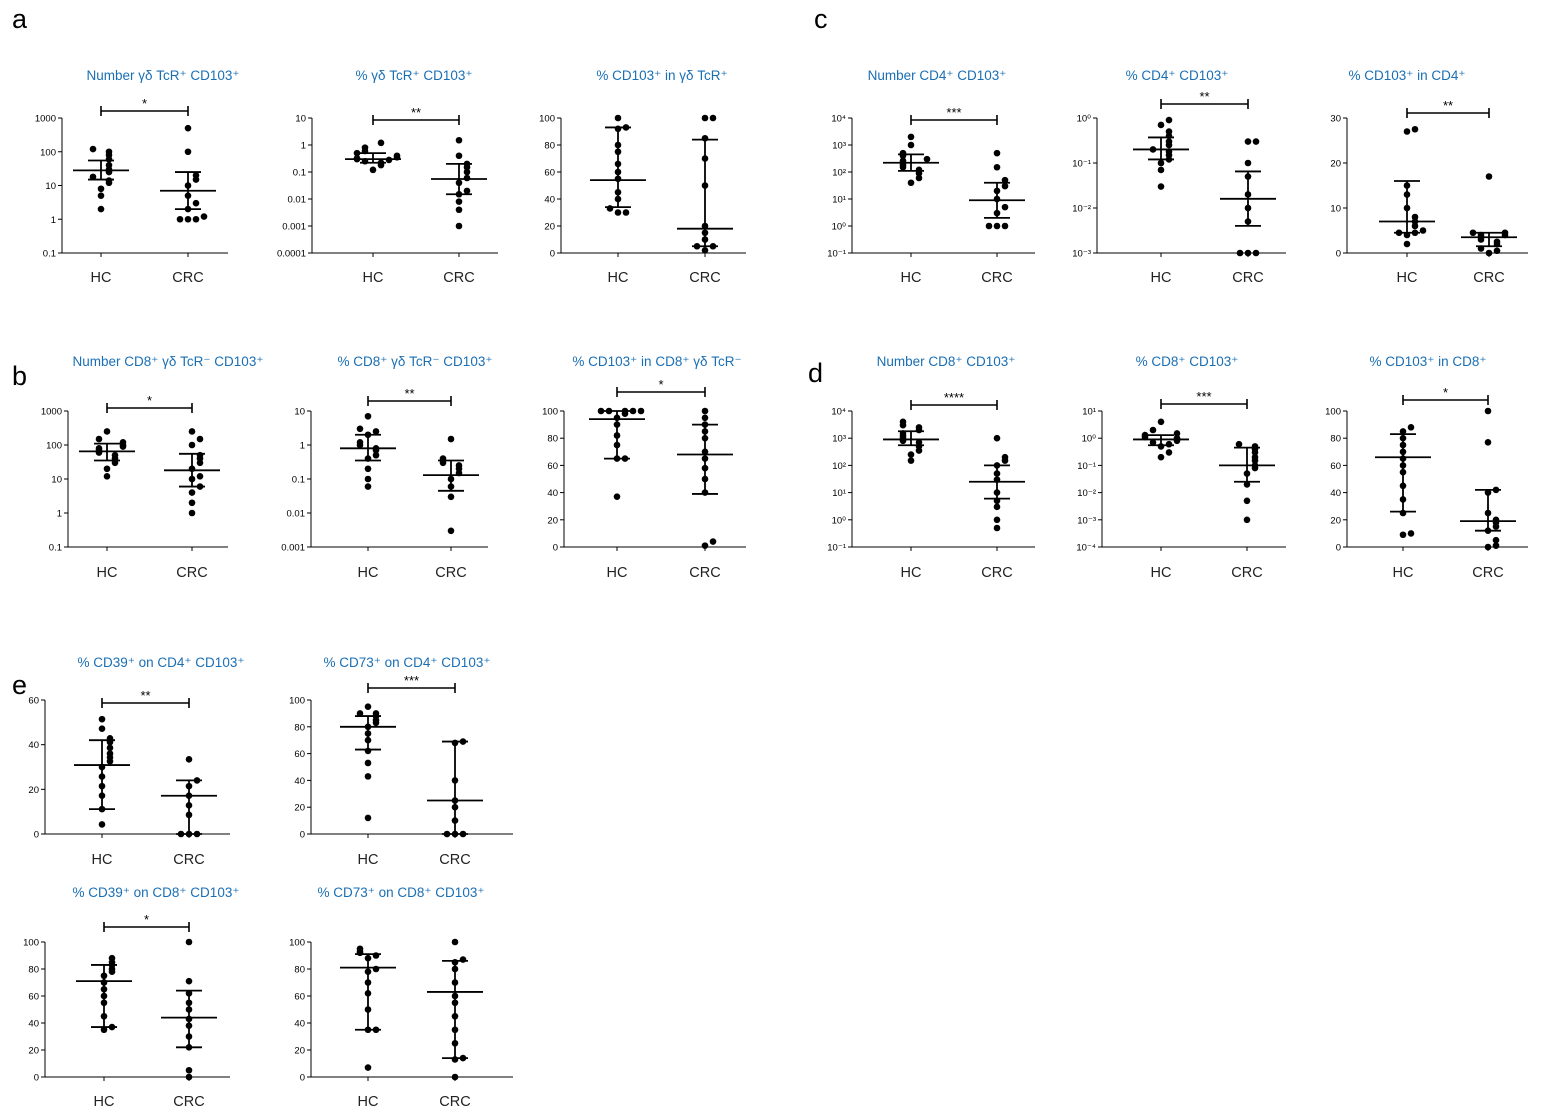 The image size is (1549, 1114). What do you see at coordinates (1445, 392) in the screenshot?
I see `significance-stars: *` at bounding box center [1445, 392].